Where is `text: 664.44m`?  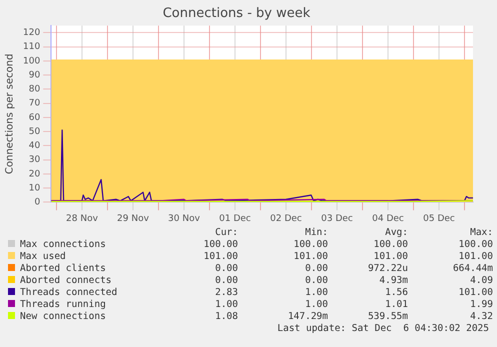 text: 664.44m is located at coordinates (472, 269).